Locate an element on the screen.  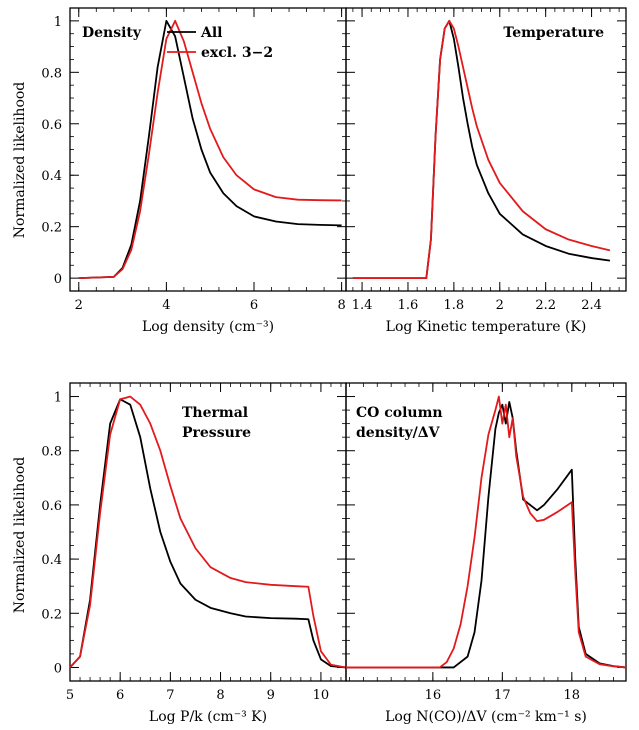
y-axis-label-top: Normalized likelihood is located at coordinates (20, 160).